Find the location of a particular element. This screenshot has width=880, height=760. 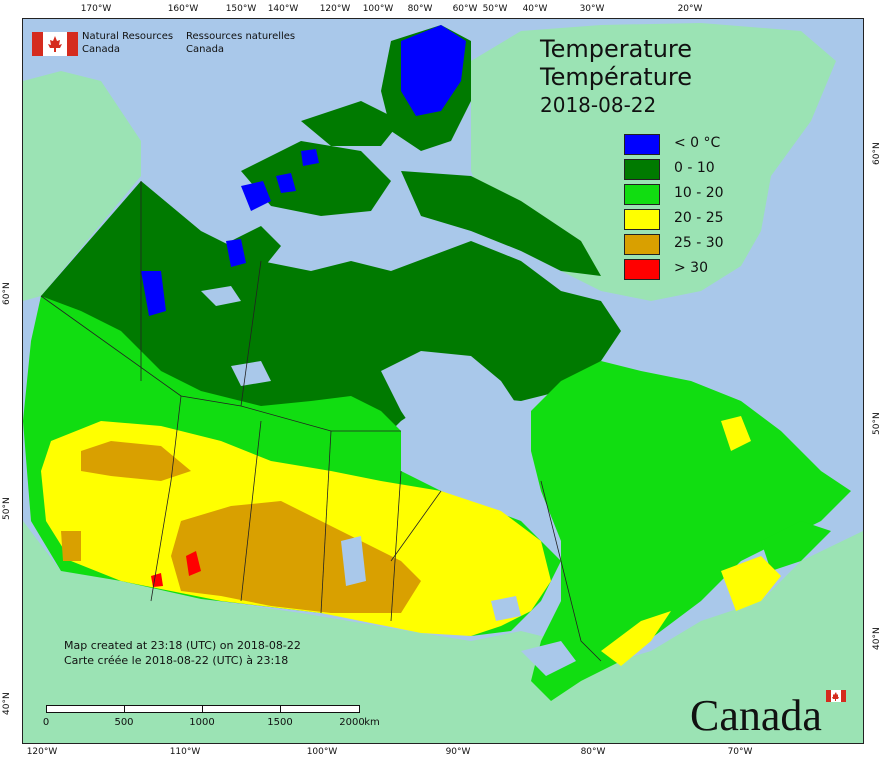

temp-above-30-region is located at coordinates (193, 563).